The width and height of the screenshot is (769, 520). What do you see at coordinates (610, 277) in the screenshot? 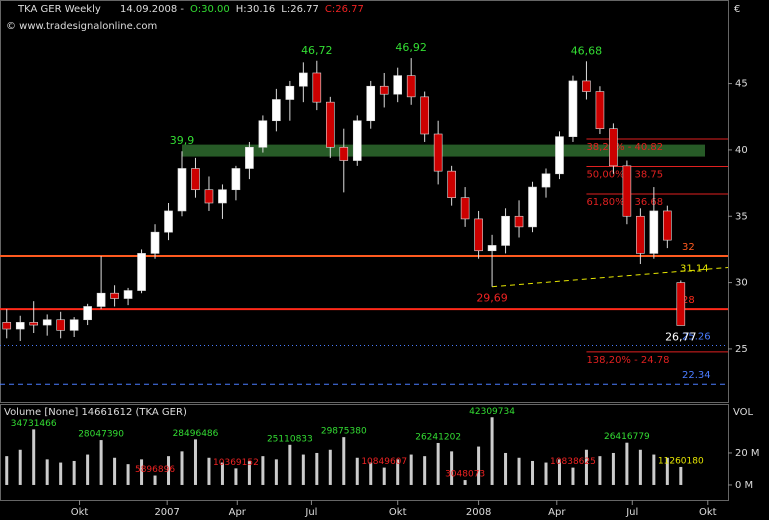
I see `trendline` at bounding box center [610, 277].